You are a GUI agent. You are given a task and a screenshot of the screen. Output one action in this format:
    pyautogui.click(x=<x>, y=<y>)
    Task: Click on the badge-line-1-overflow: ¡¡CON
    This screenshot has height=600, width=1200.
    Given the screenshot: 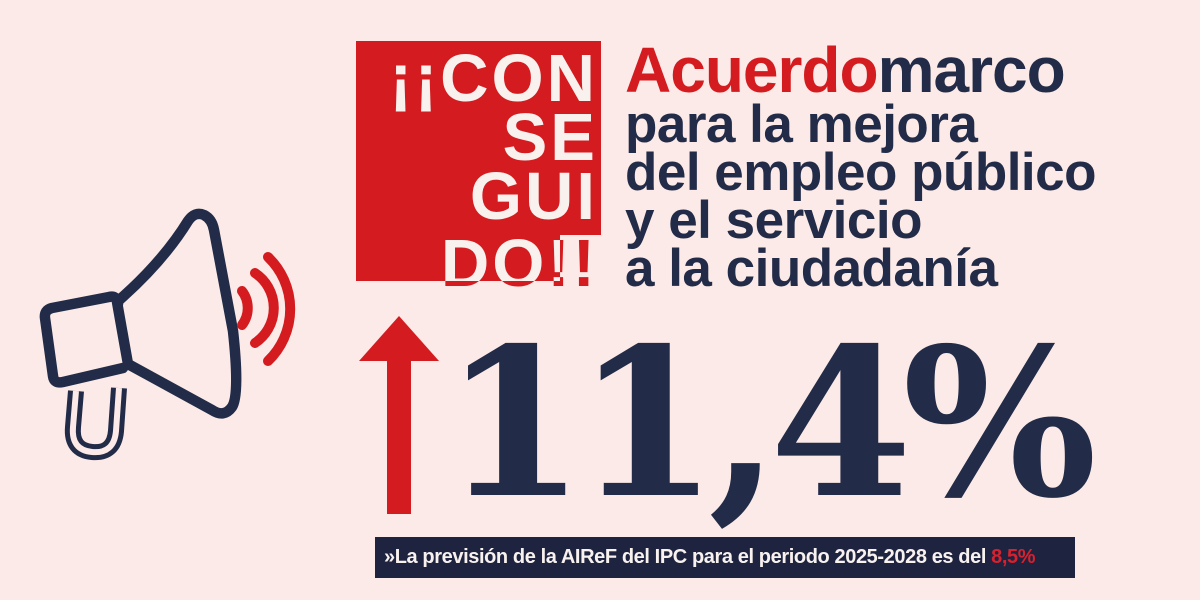 What is the action you would take?
    pyautogui.click(x=493, y=78)
    